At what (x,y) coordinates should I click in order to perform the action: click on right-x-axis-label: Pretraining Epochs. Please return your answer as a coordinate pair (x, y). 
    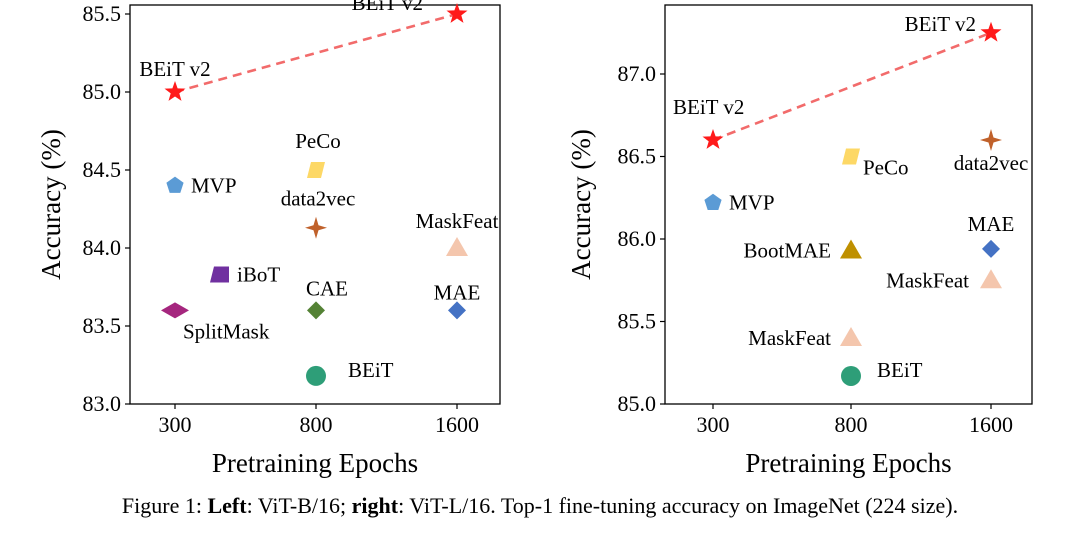
    Looking at the image, I should click on (848, 463).